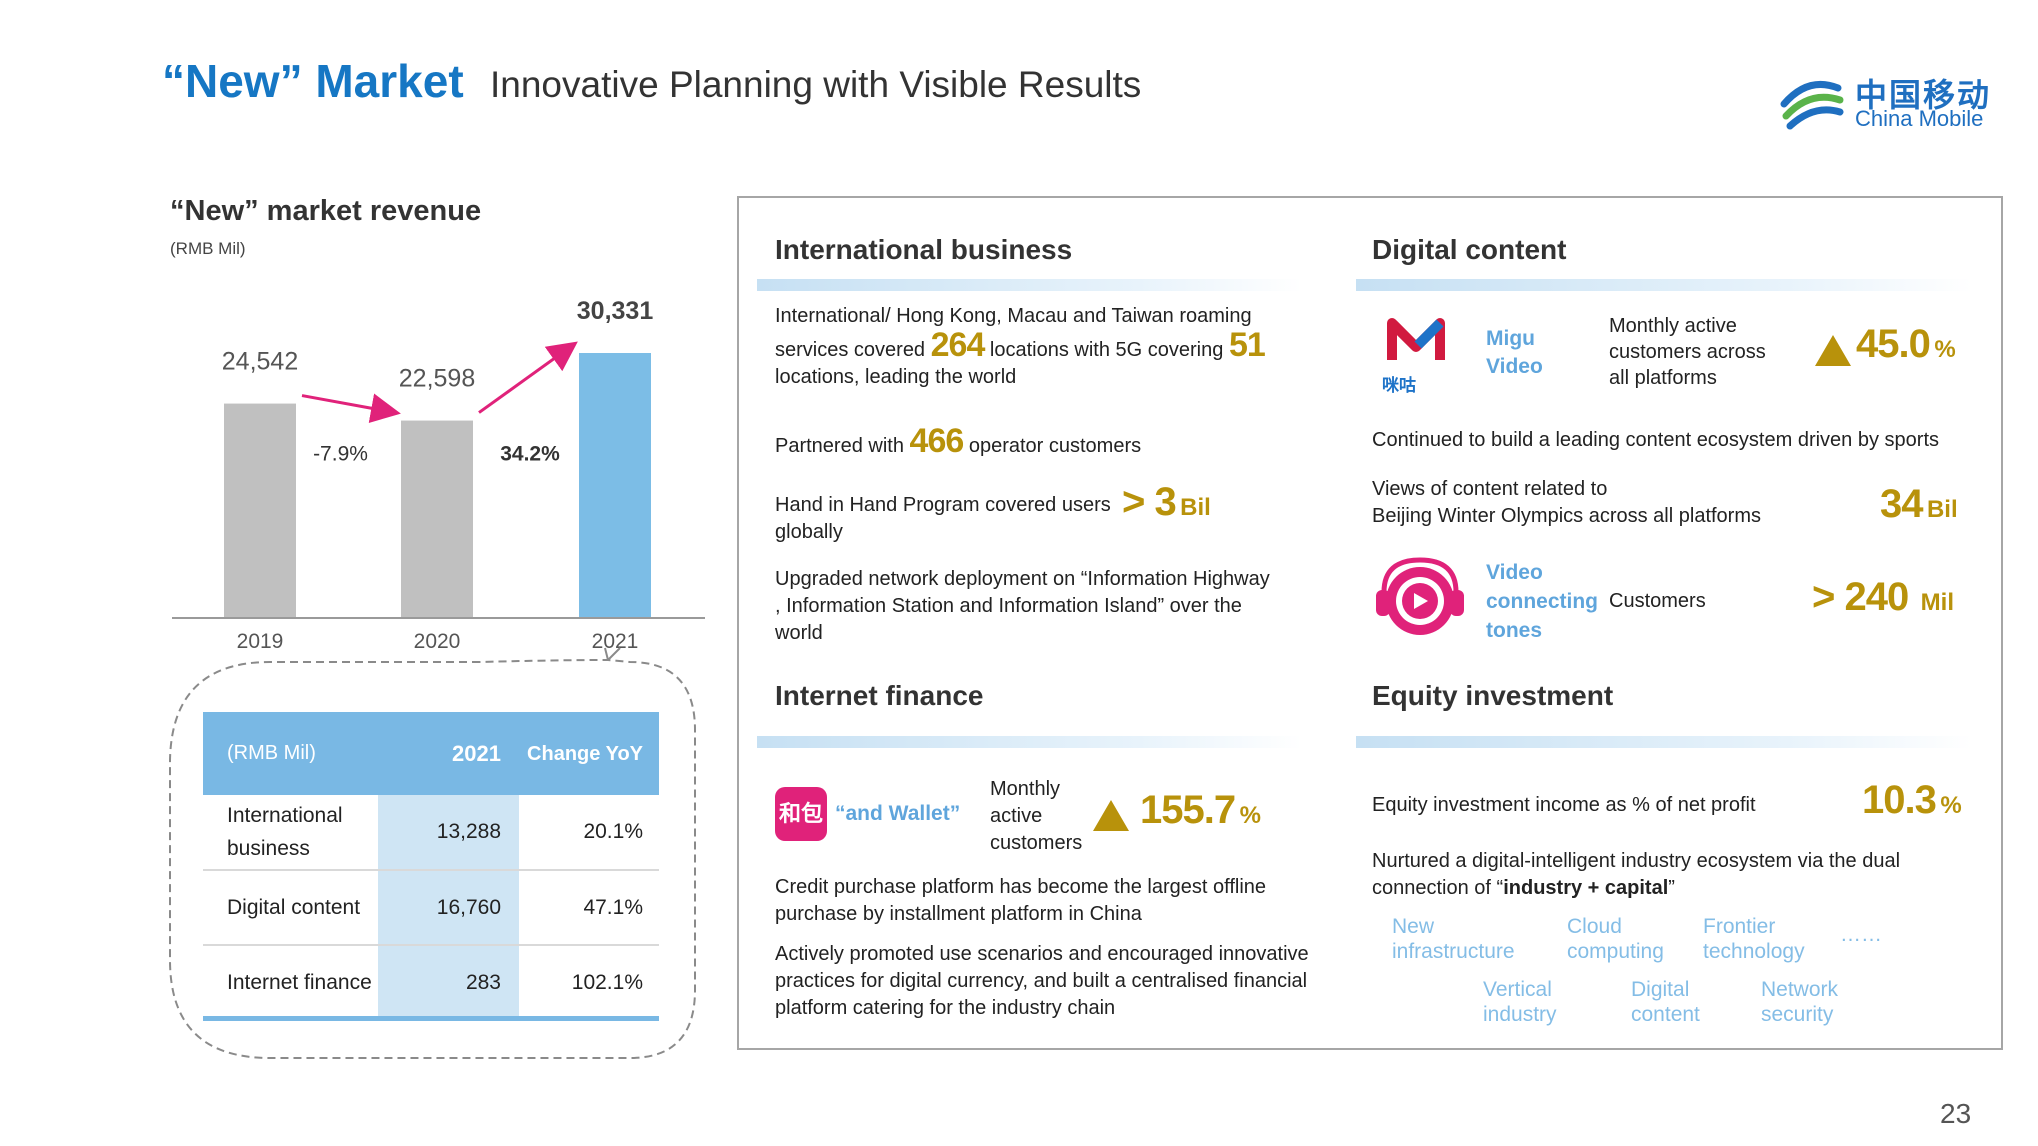  I want to click on olympics-views-value: 34 Bil, so click(1919, 504).